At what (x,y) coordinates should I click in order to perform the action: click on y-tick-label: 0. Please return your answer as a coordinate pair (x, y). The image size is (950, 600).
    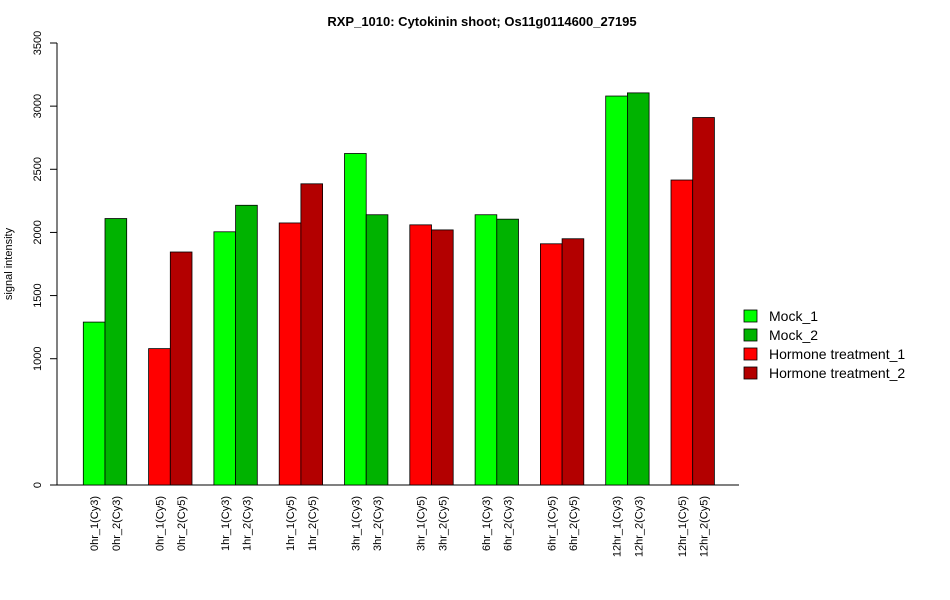
    Looking at the image, I should click on (38, 485).